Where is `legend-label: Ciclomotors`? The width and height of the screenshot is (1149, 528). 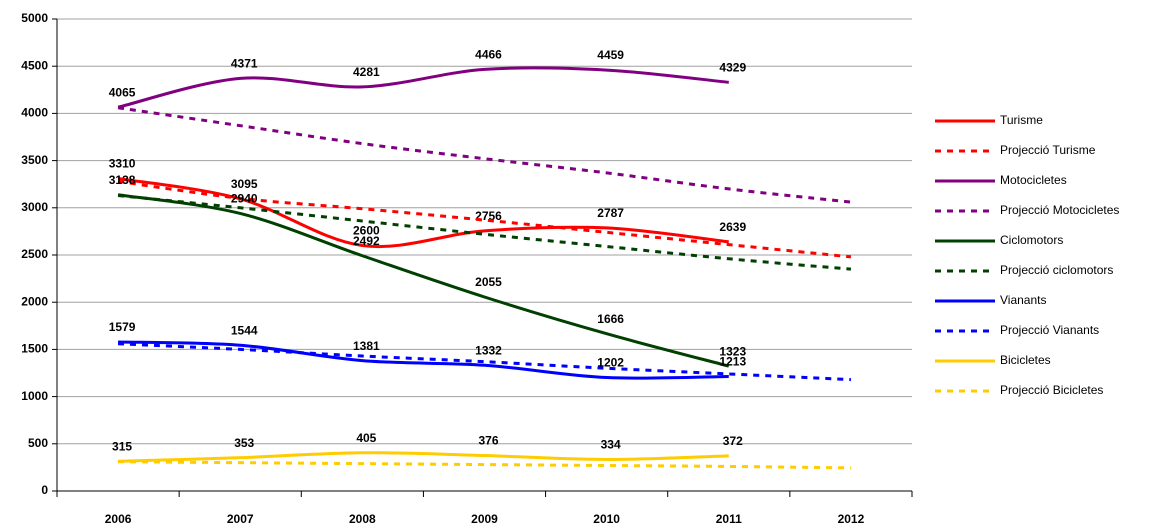 legend-label: Ciclomotors is located at coordinates (1031, 240).